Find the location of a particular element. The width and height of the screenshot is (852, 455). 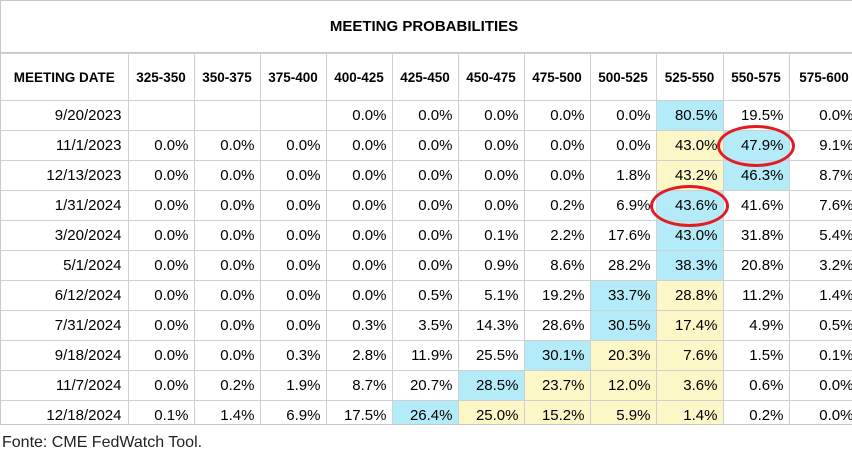

column-header-525-550: 525-550 is located at coordinates (689, 77).